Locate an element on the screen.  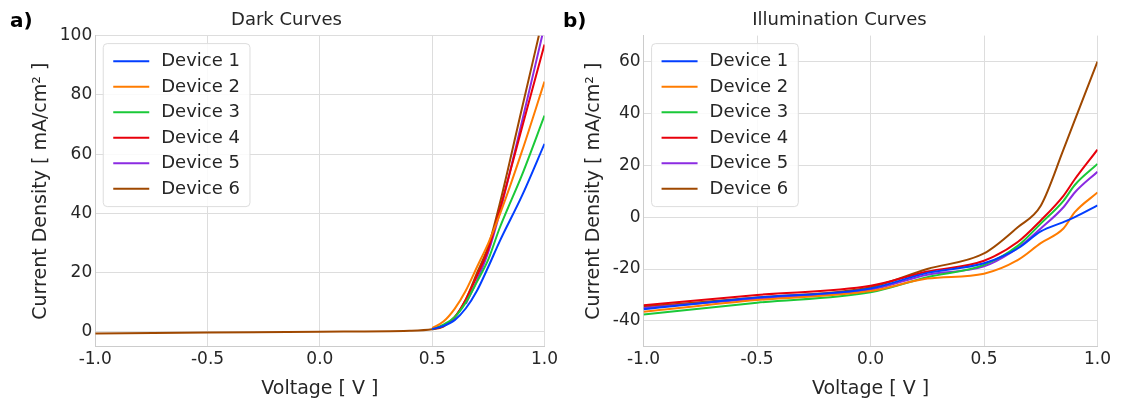
text: b) is located at coordinates (575, 20).